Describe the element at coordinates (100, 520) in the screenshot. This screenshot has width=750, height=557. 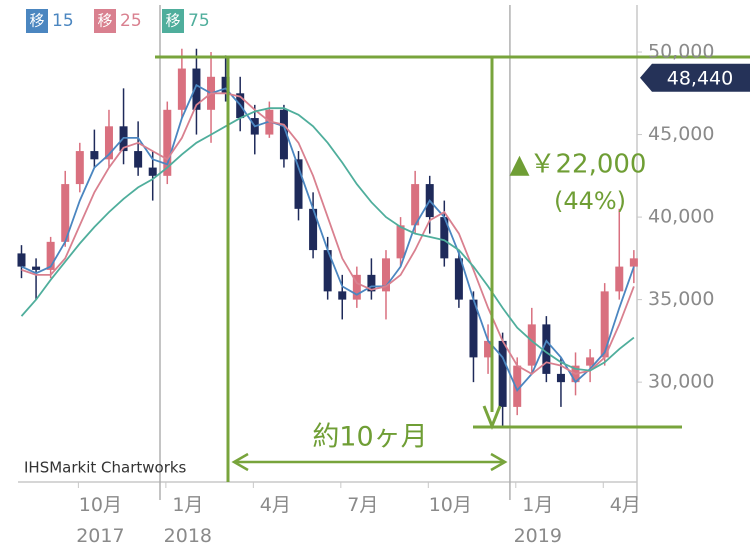
I see `x-tick-label: 10月 2017` at that location.